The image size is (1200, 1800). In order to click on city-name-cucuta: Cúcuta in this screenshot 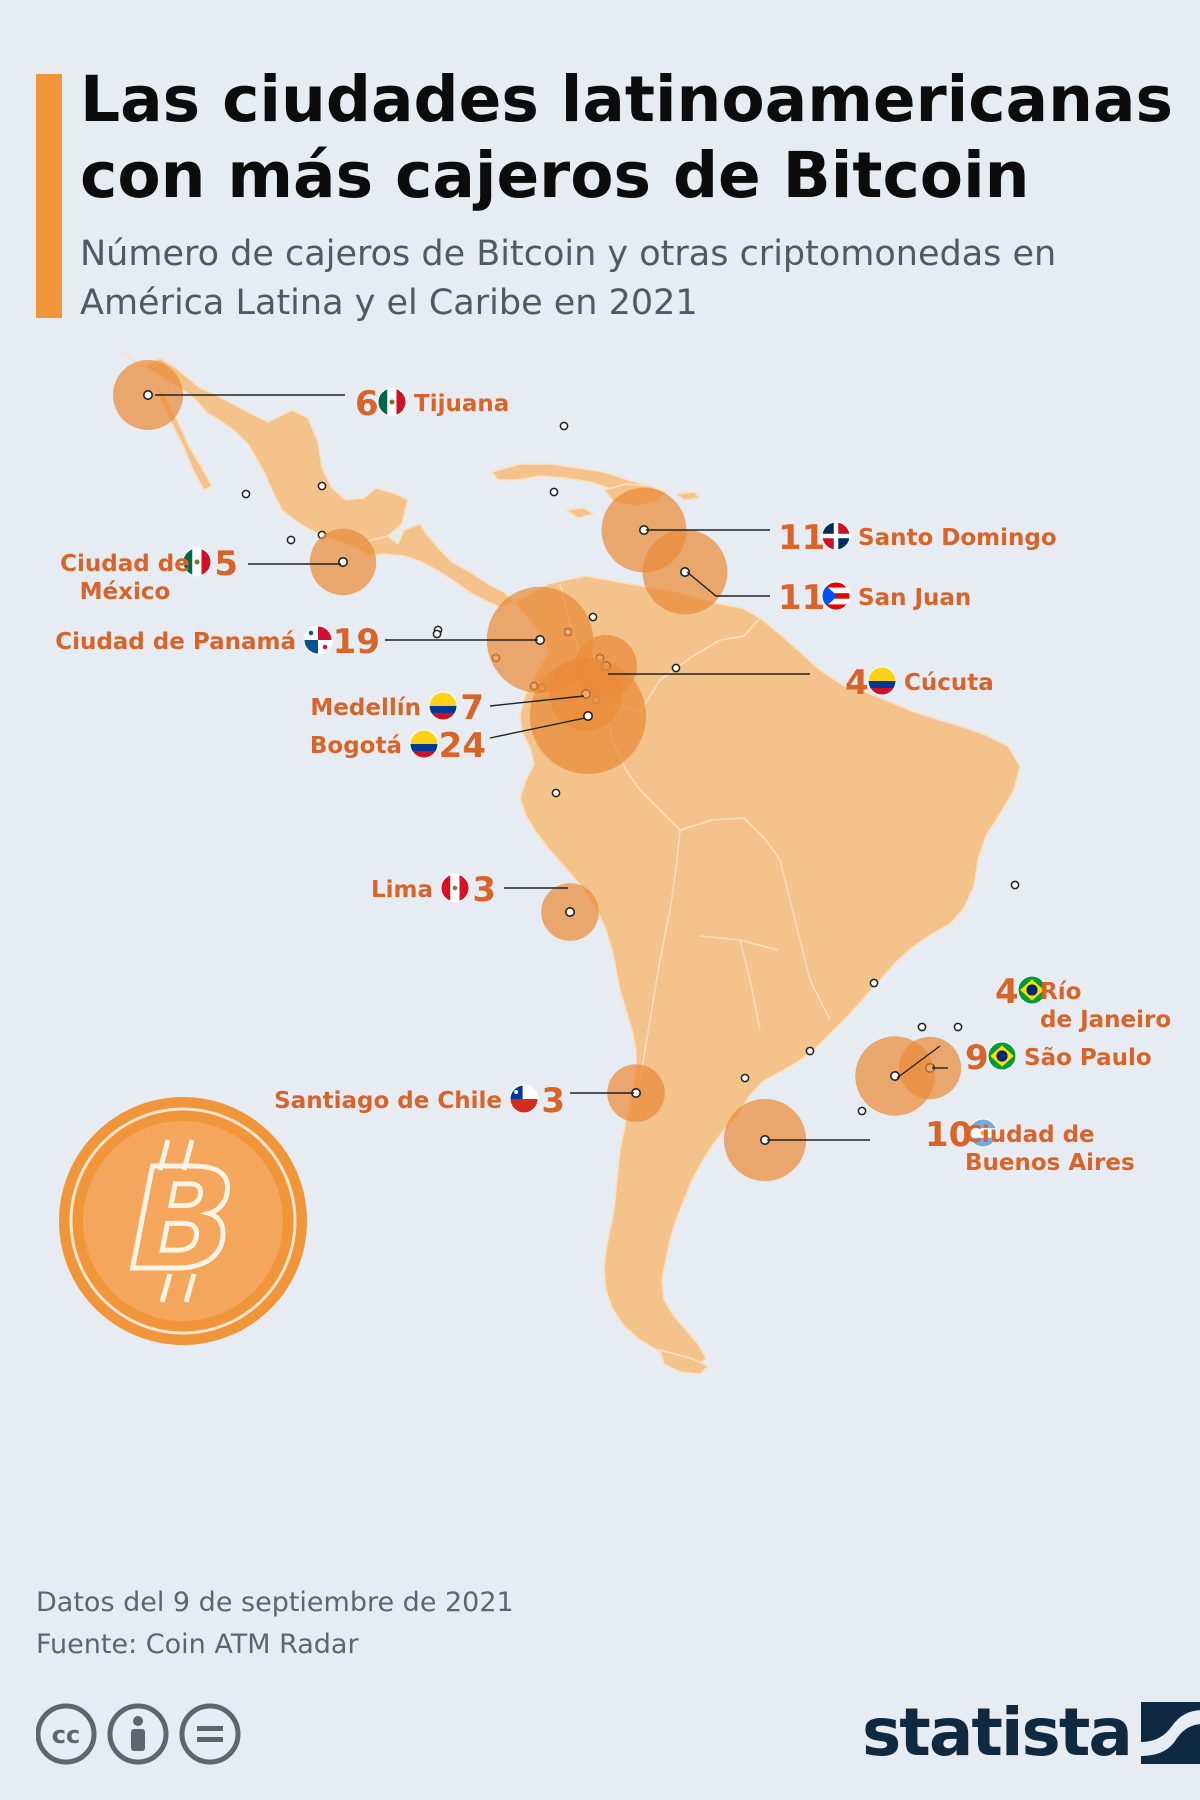, I will do `click(949, 683)`.